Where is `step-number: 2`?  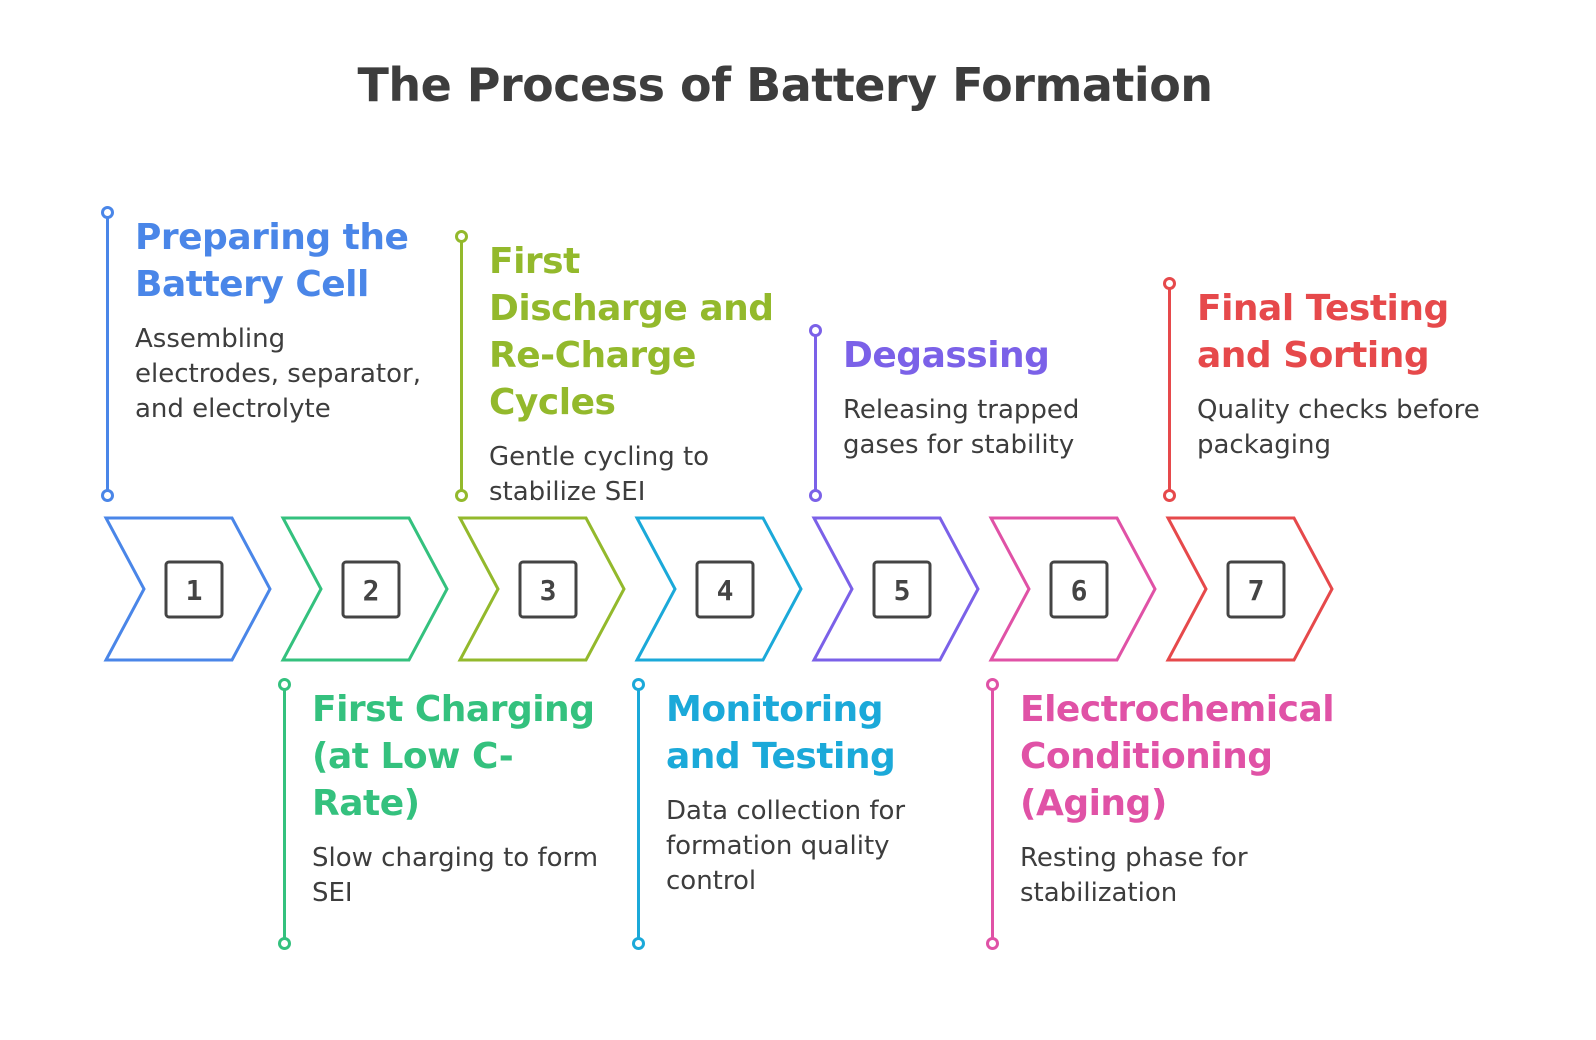
step-number: 2 is located at coordinates (371, 590).